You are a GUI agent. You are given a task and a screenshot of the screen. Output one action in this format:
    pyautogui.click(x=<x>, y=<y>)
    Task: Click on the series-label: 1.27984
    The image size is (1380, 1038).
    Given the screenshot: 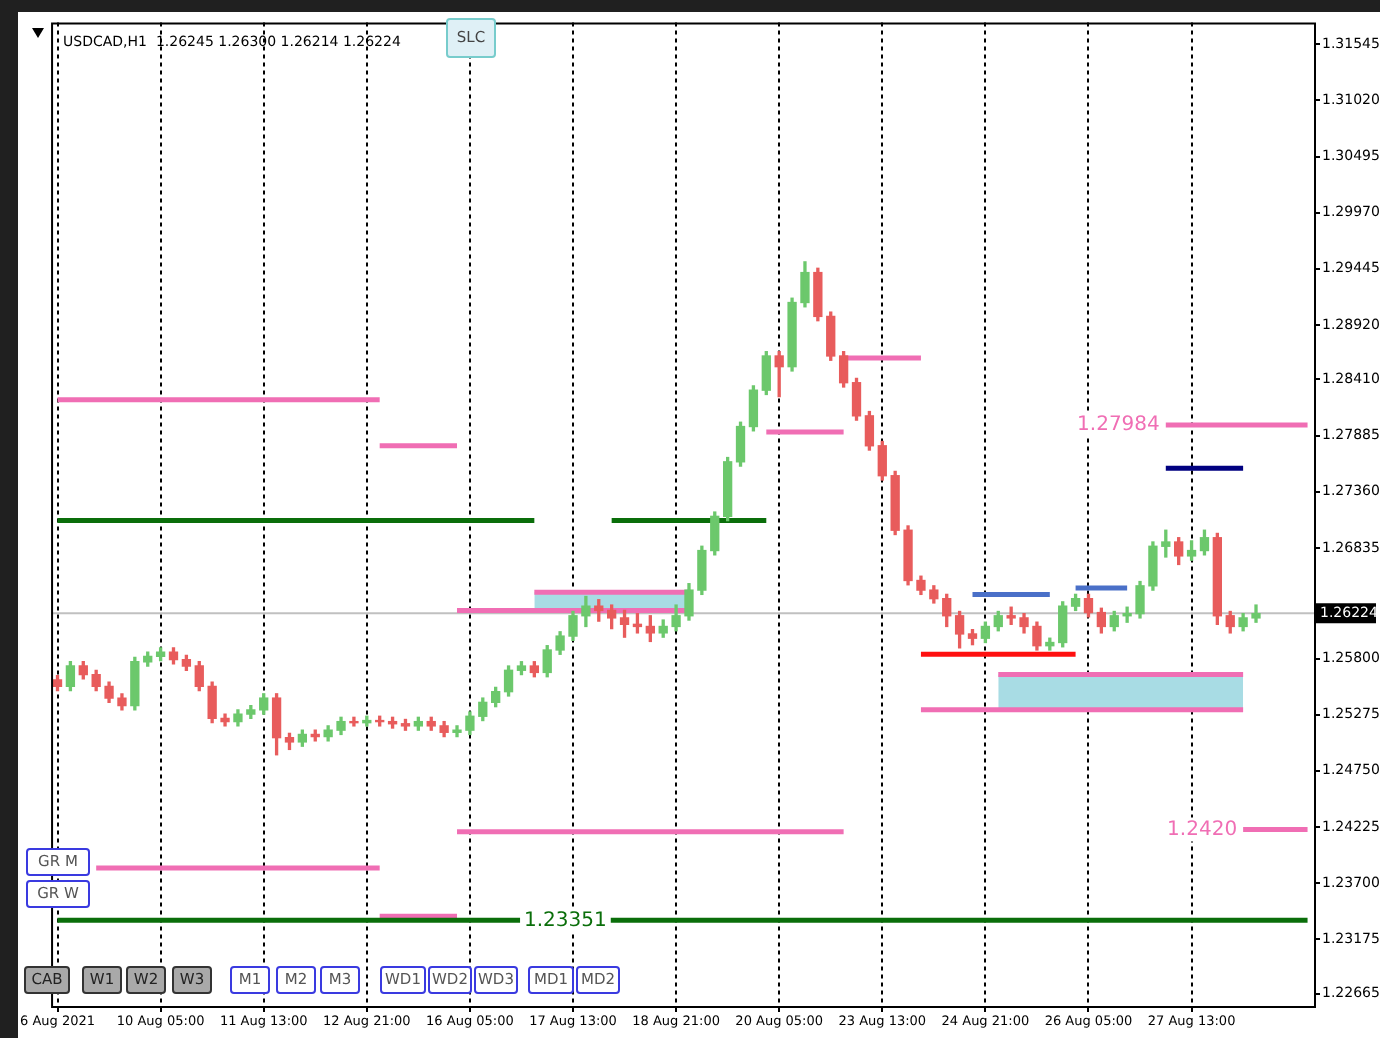 What is the action you would take?
    pyautogui.click(x=1118, y=425)
    